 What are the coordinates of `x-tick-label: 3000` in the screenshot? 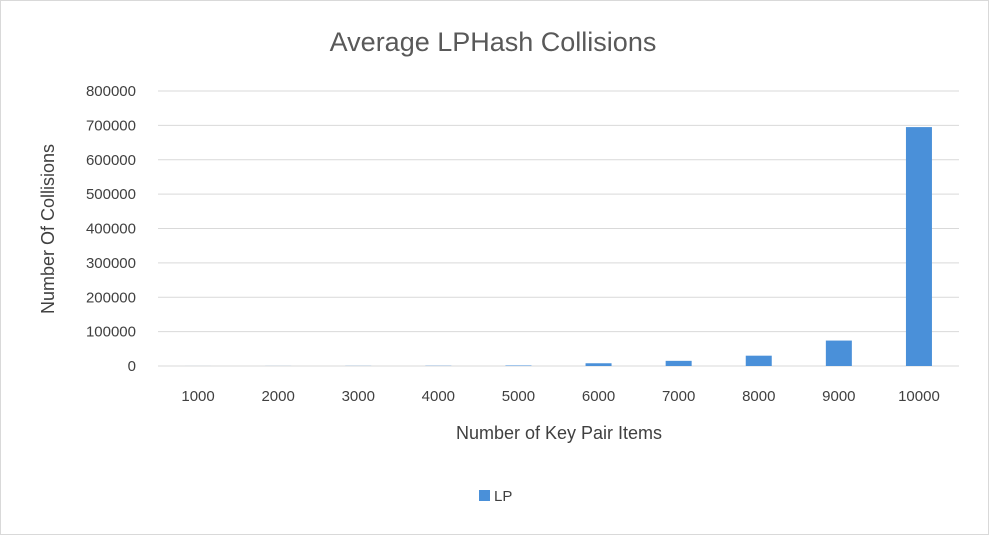 It's located at (358, 396).